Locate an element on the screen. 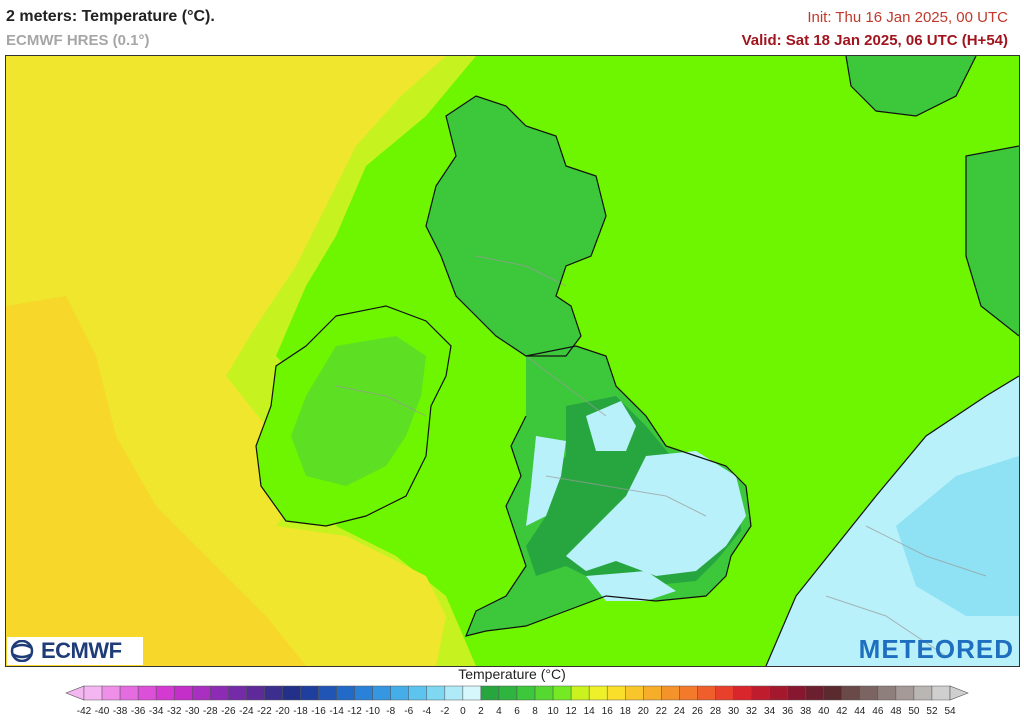 The width and height of the screenshot is (1024, 720). legend-tick-label: 14 is located at coordinates (589, 711).